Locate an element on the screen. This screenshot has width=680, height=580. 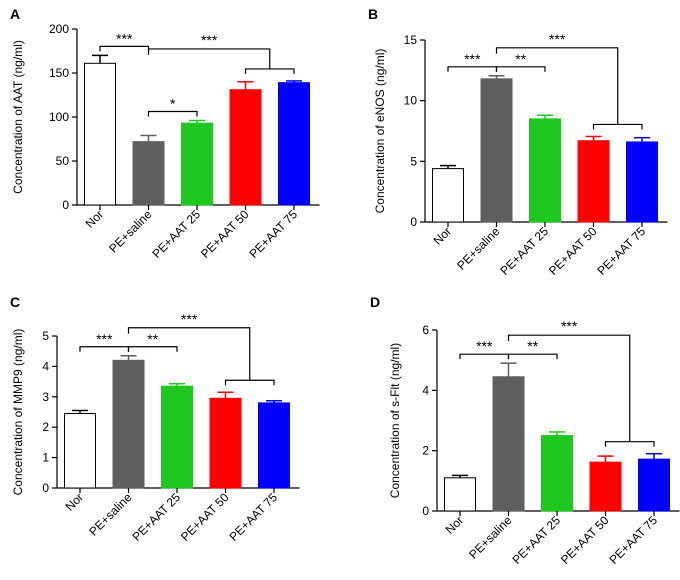
panel-label: D is located at coordinates (375, 302).